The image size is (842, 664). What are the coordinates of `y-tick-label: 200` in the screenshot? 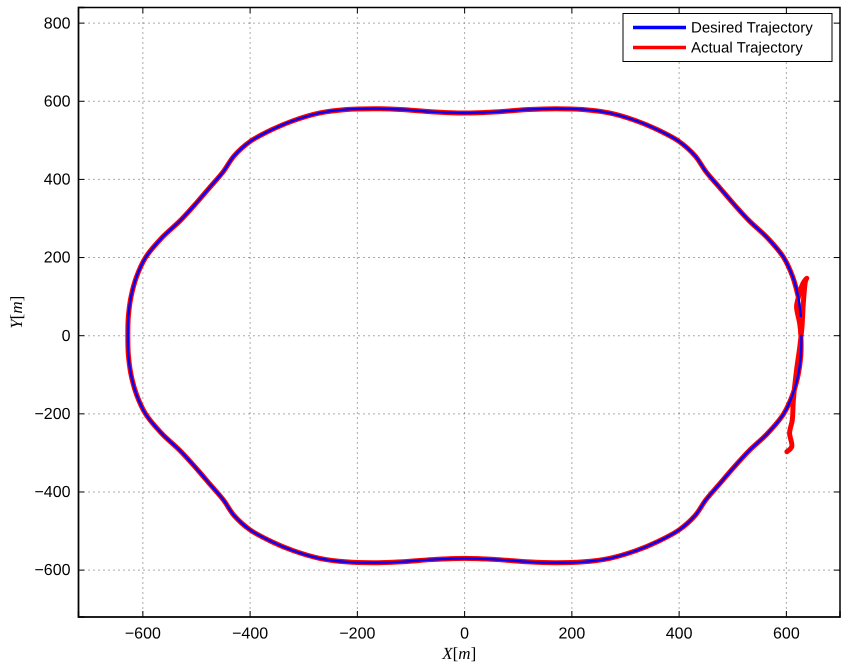 It's located at (57, 258).